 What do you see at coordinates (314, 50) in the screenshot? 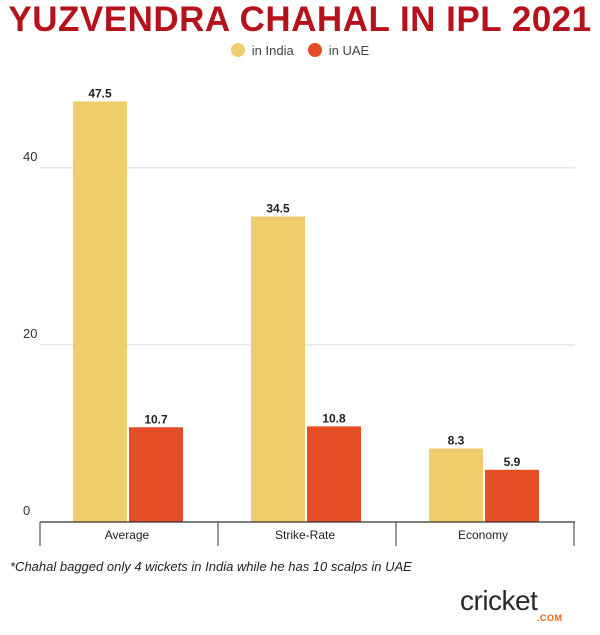
I see `legend-swatch-uae` at bounding box center [314, 50].